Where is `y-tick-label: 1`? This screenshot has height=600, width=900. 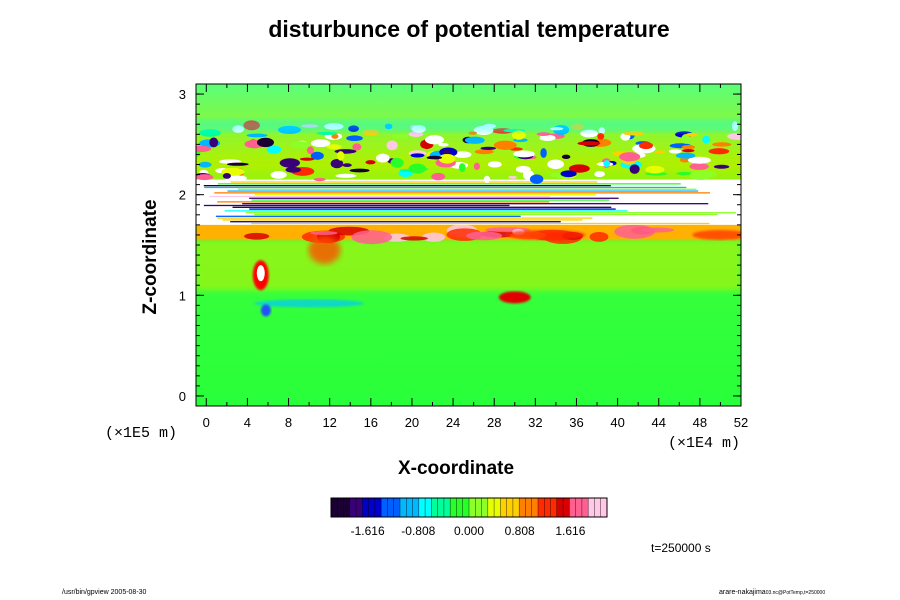
y-tick-label: 1 is located at coordinates (182, 295).